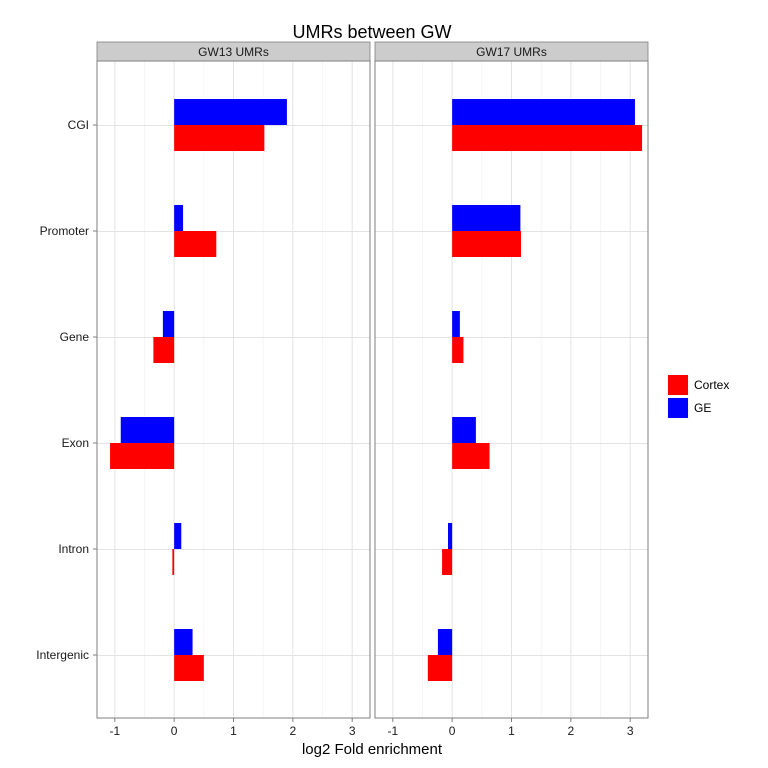 This screenshot has height=768, width=768. What do you see at coordinates (511, 52) in the screenshot?
I see `facet-strip-label: GW17 UMRs` at bounding box center [511, 52].